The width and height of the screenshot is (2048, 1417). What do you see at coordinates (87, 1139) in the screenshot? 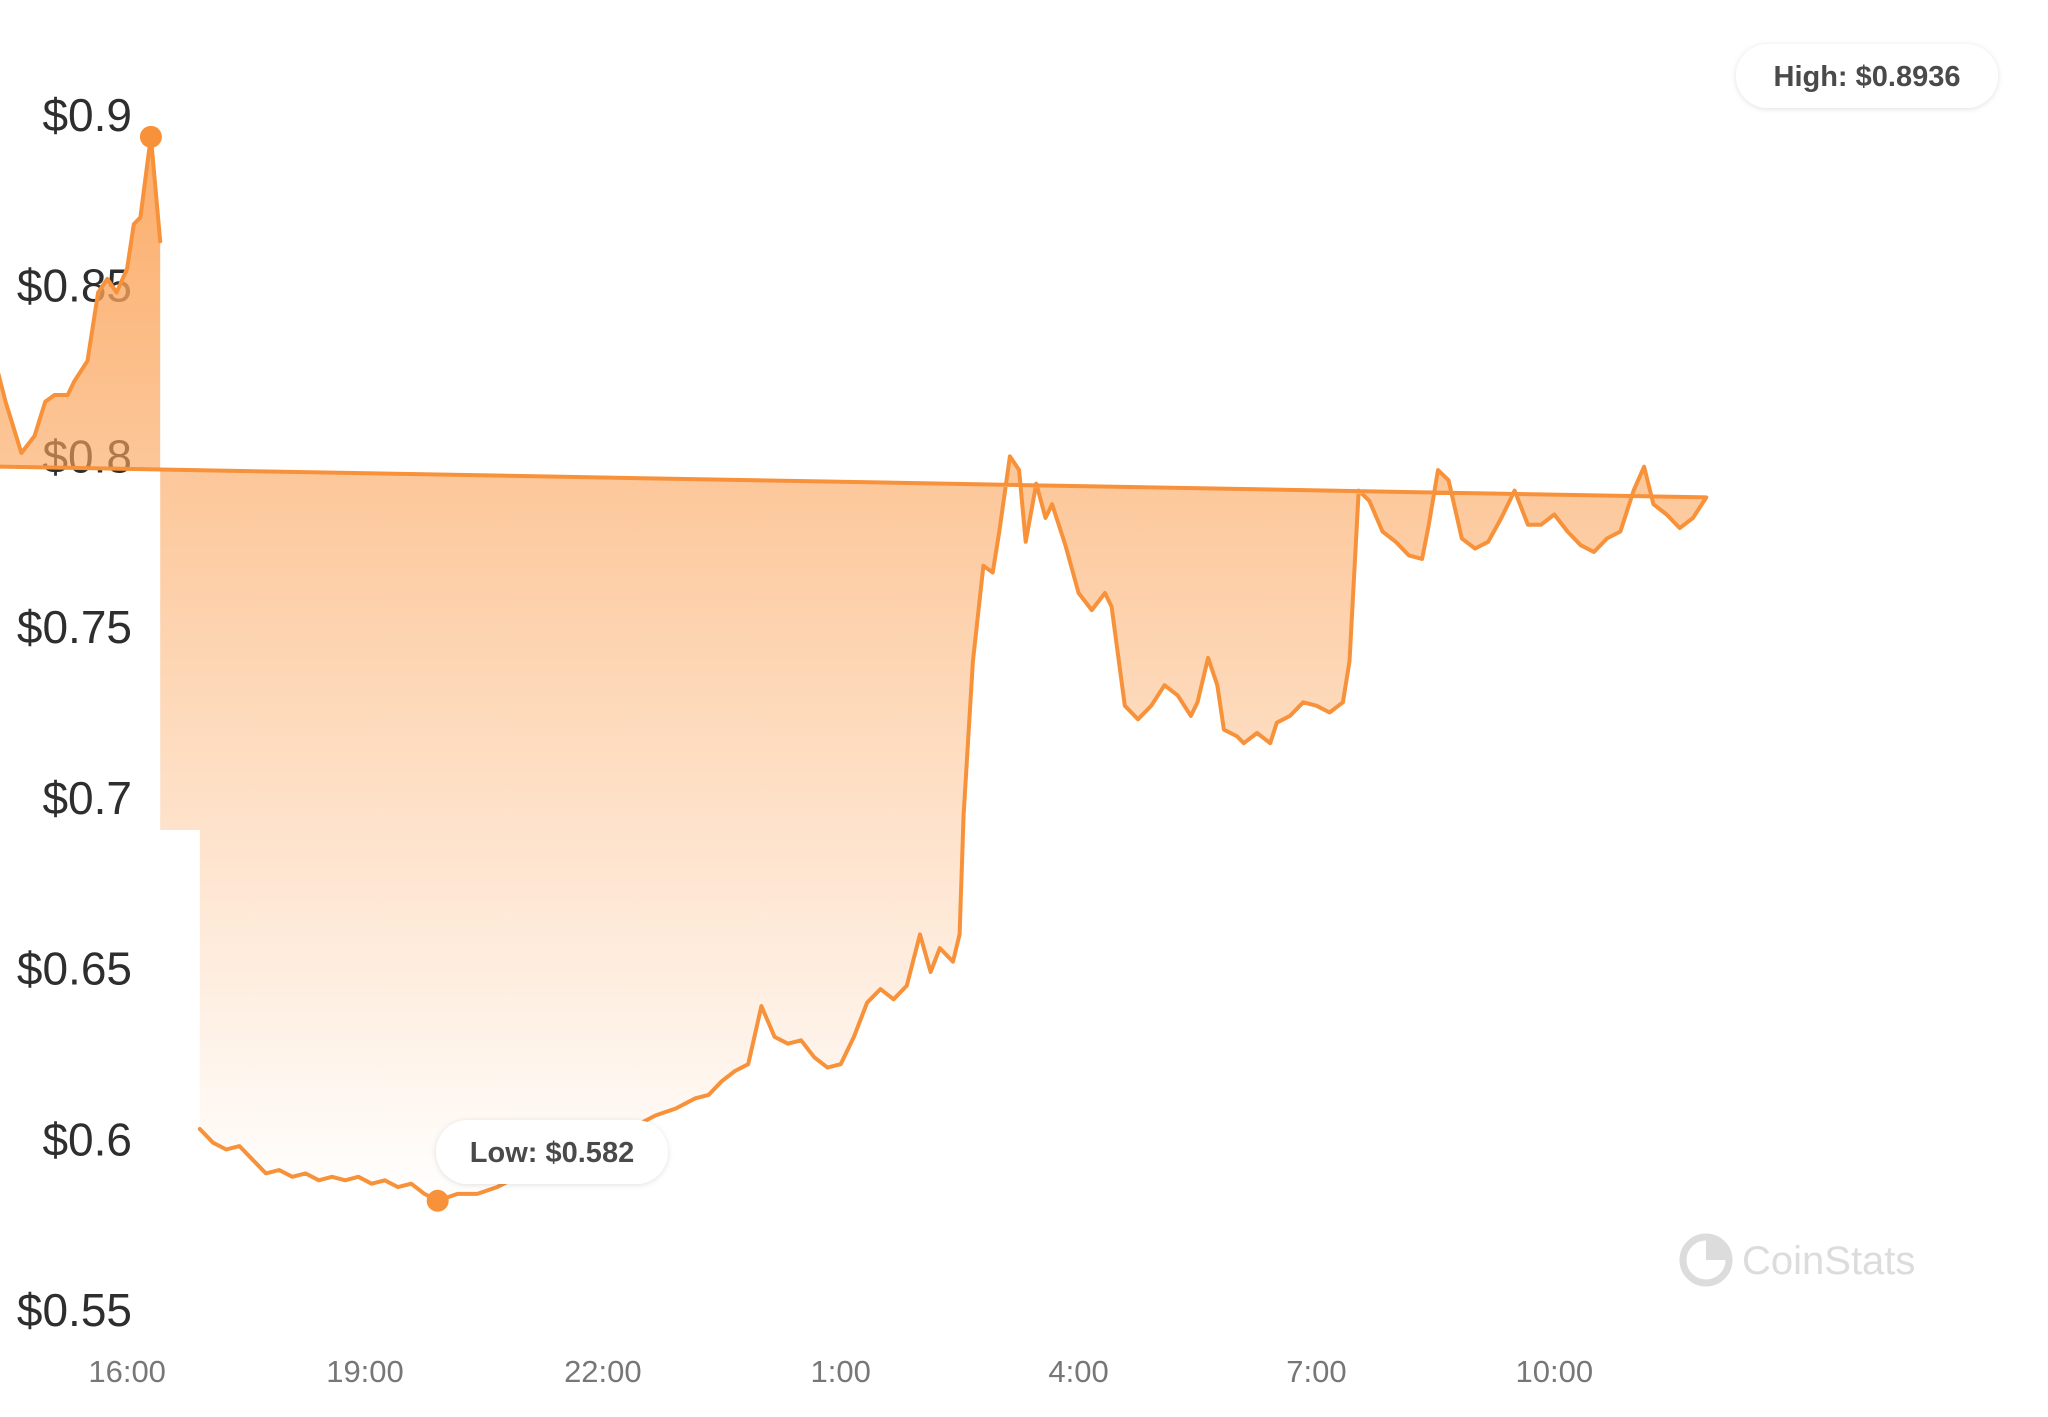
I see `y-tick-label: $0.6` at bounding box center [87, 1139].